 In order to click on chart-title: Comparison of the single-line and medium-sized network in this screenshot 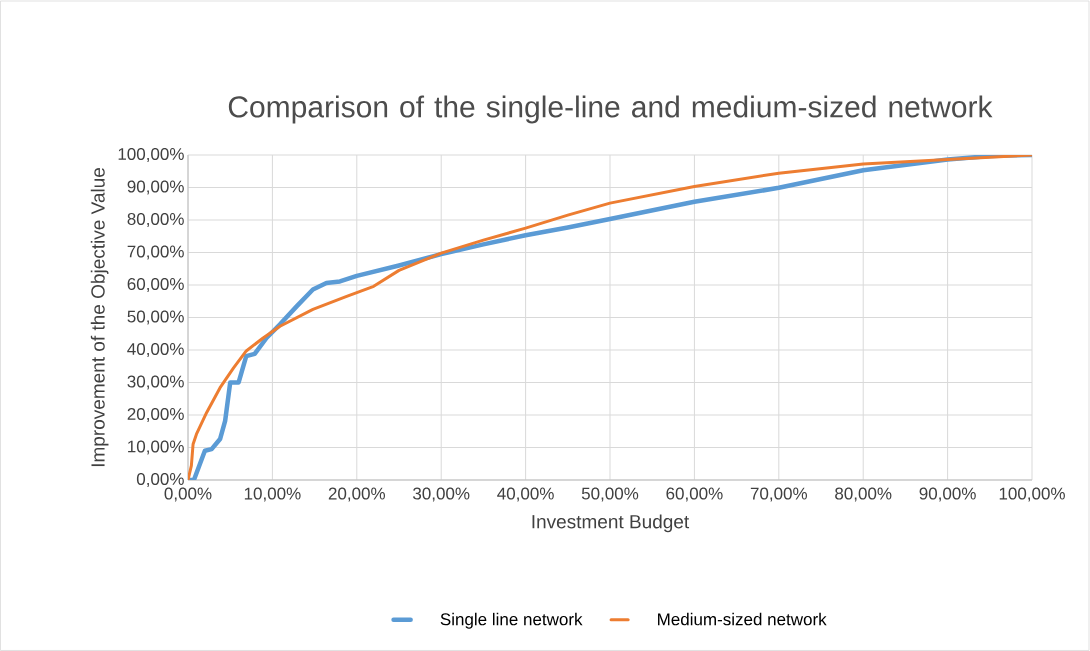, I will do `click(610, 109)`.